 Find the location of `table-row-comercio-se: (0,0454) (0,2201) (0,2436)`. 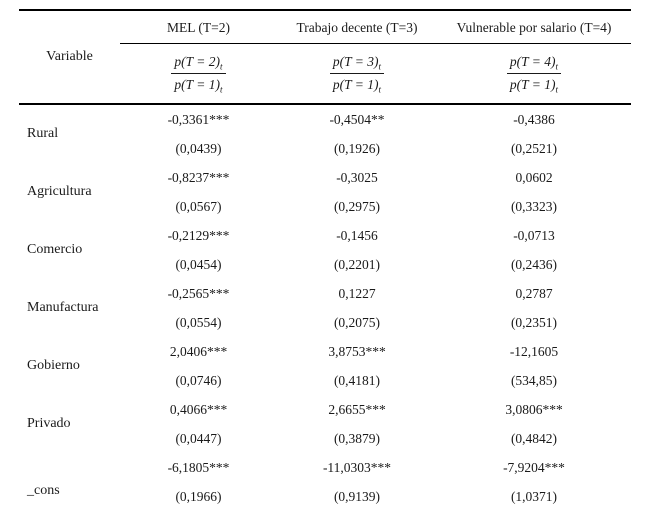

table-row-comercio-se: (0,0454) (0,2201) (0,2436) is located at coordinates (325, 264).